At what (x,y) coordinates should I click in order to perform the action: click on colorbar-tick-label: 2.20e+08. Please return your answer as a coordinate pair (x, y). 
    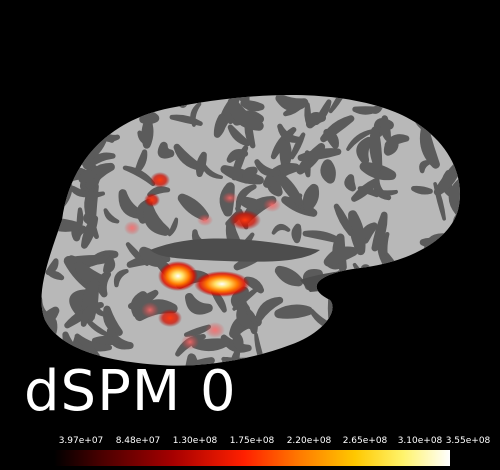
    Looking at the image, I should click on (309, 441).